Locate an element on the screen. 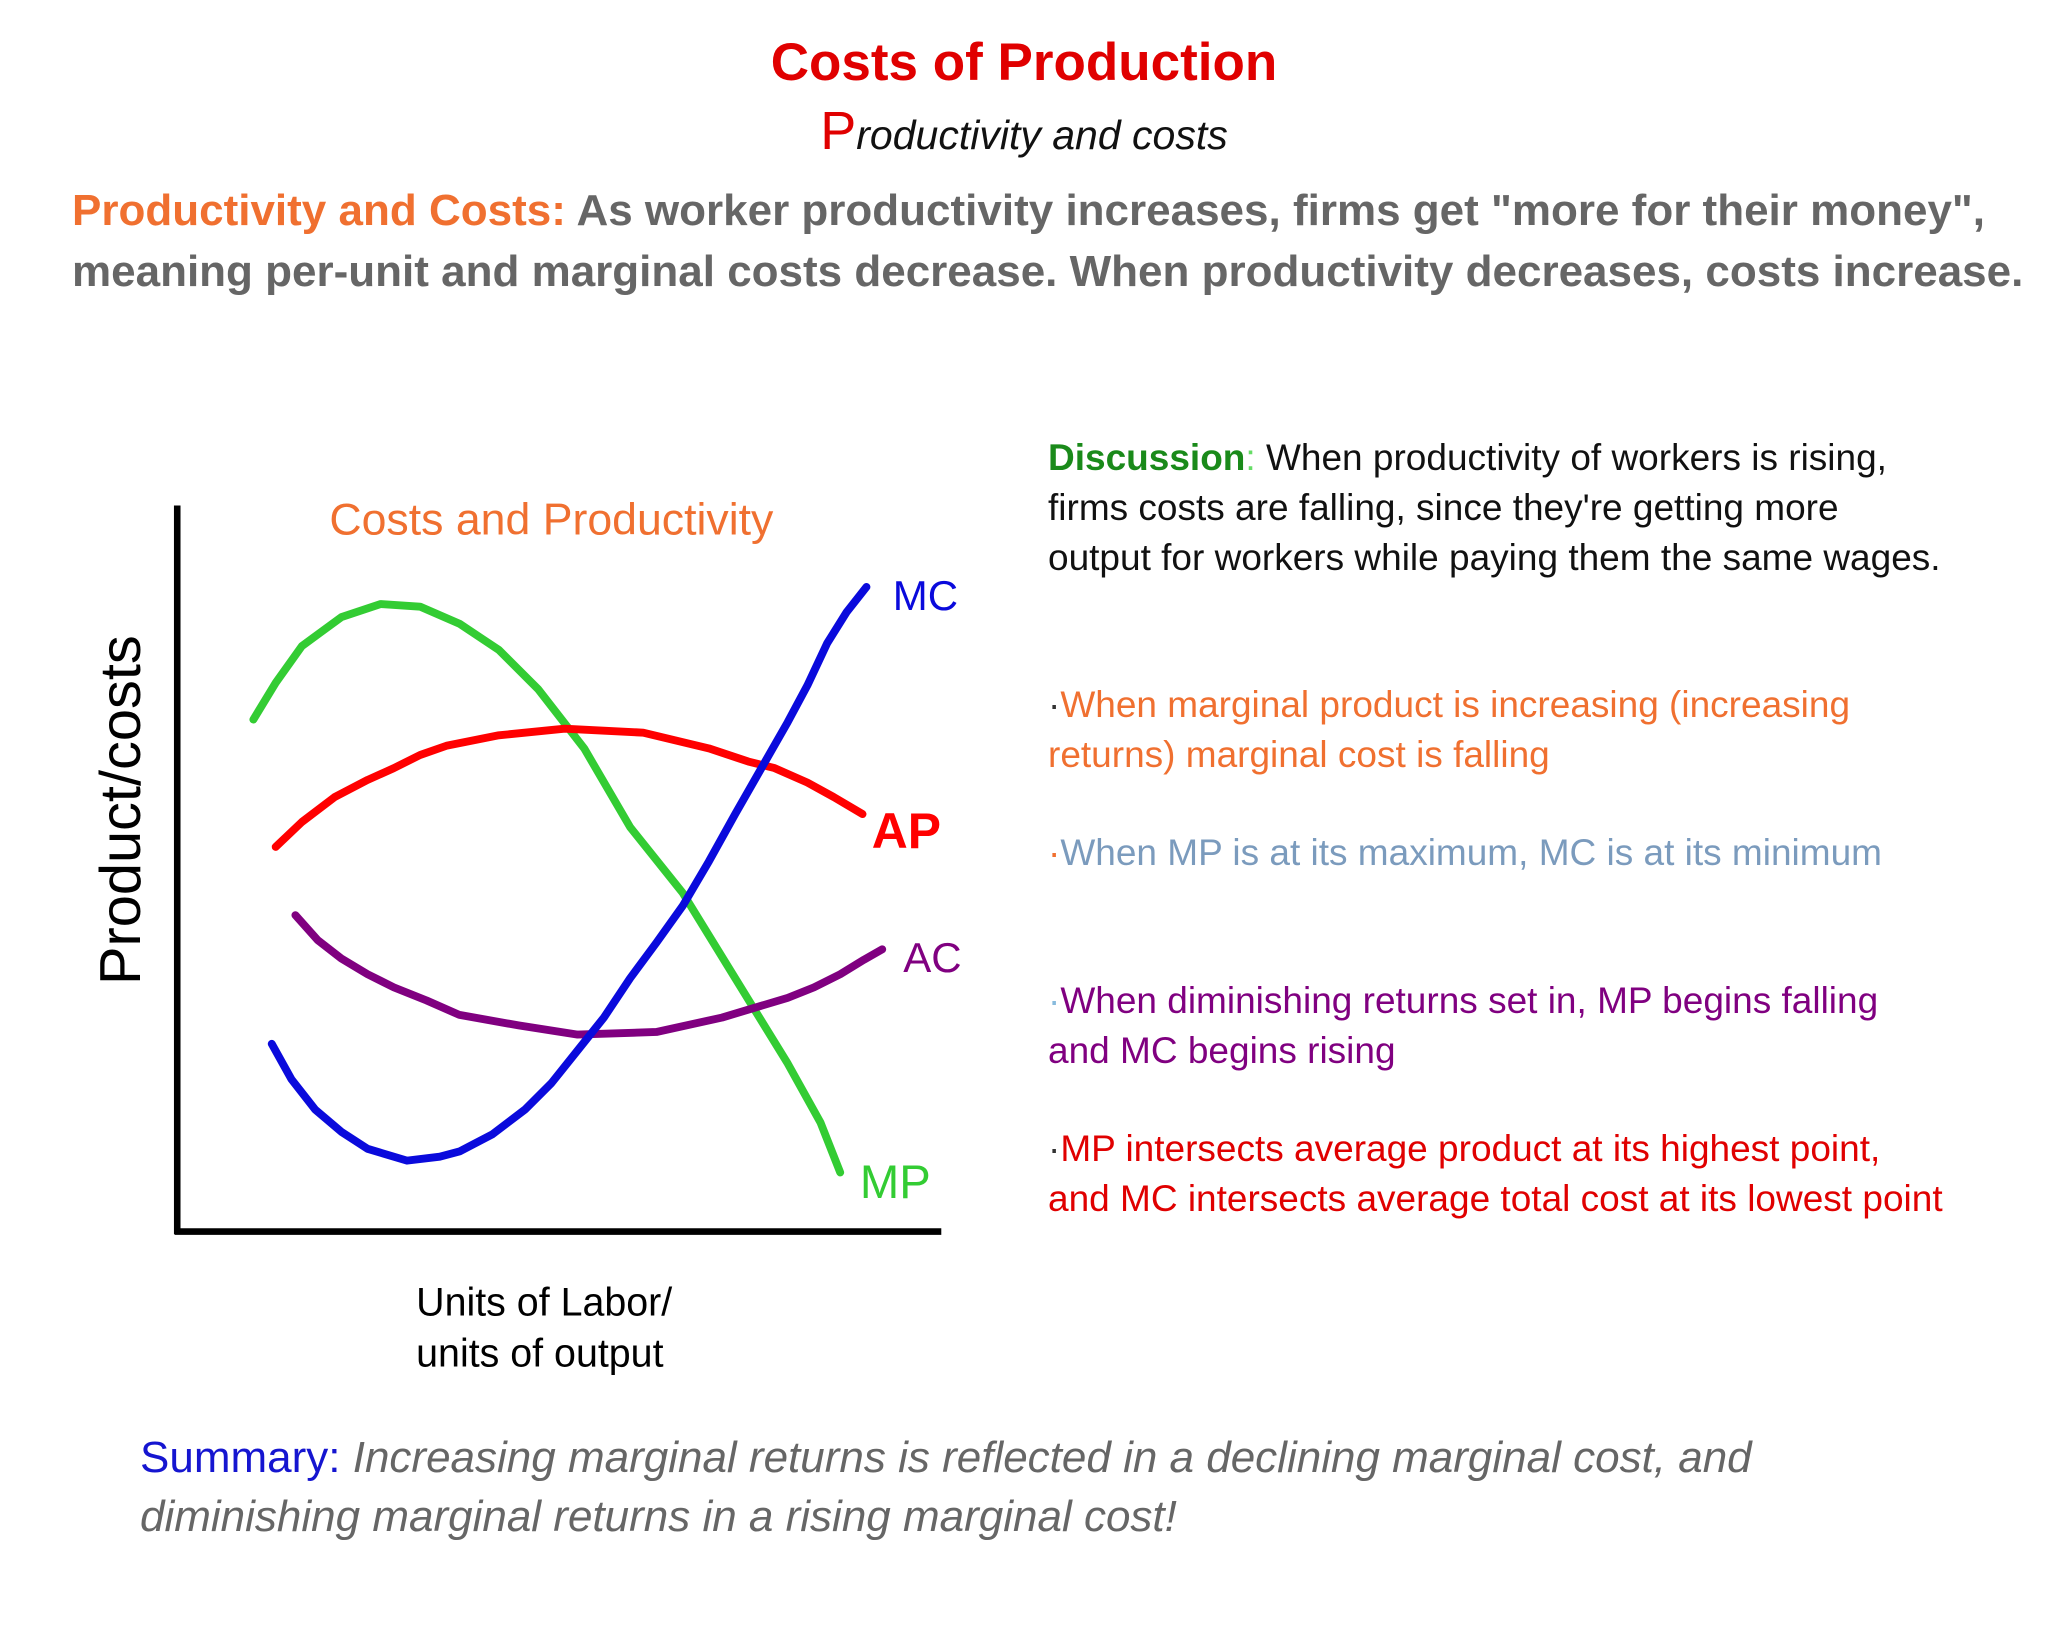 The image size is (2048, 1636). intro-label: Productivity and Costs: is located at coordinates (319, 210).